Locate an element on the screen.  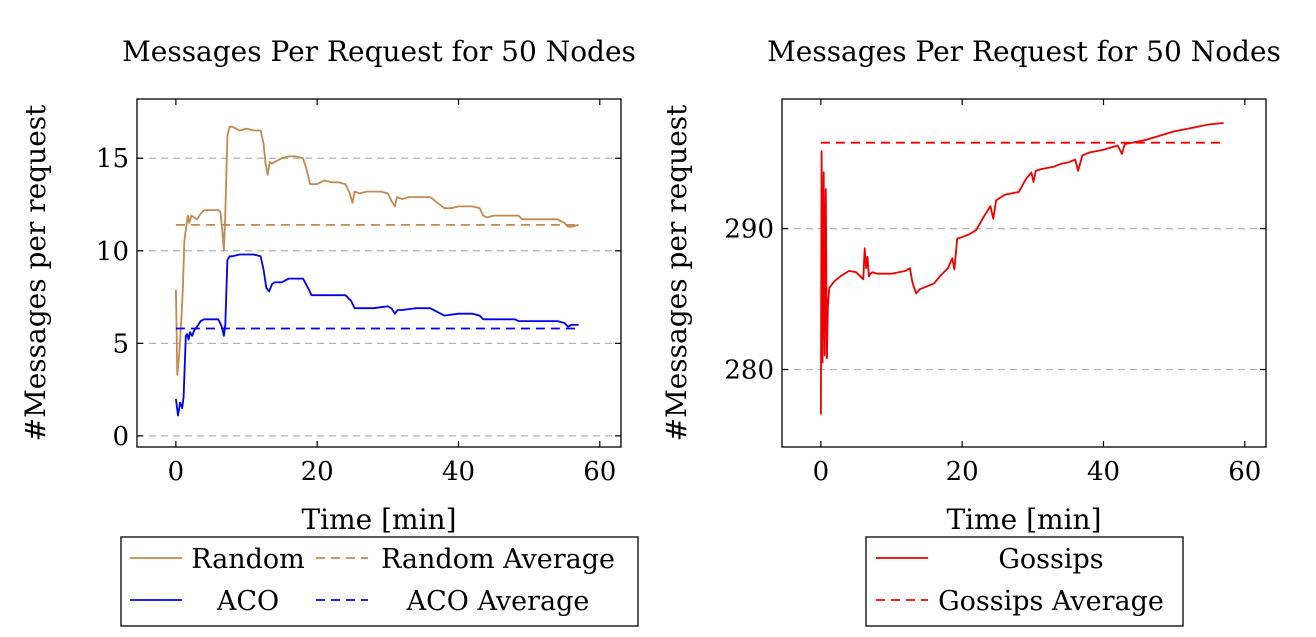
series-line-aco is located at coordinates (377, 335).